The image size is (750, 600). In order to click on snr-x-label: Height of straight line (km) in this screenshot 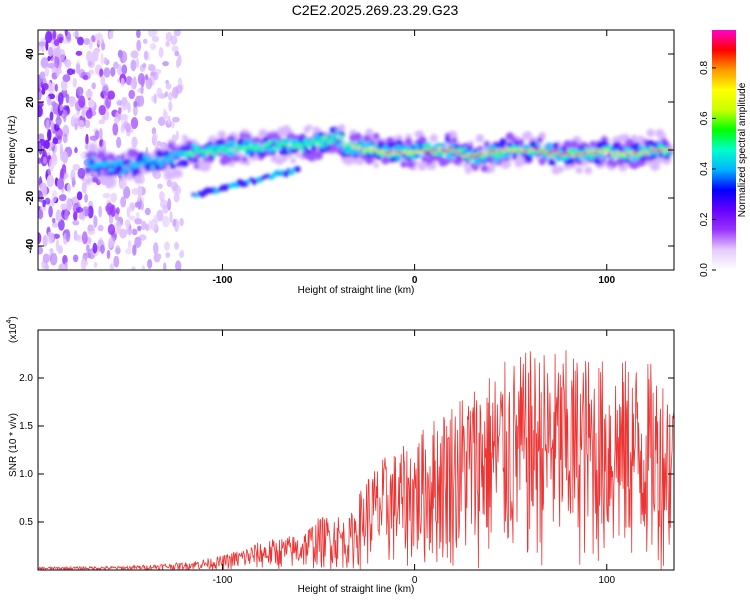, I will do `click(356, 589)`.